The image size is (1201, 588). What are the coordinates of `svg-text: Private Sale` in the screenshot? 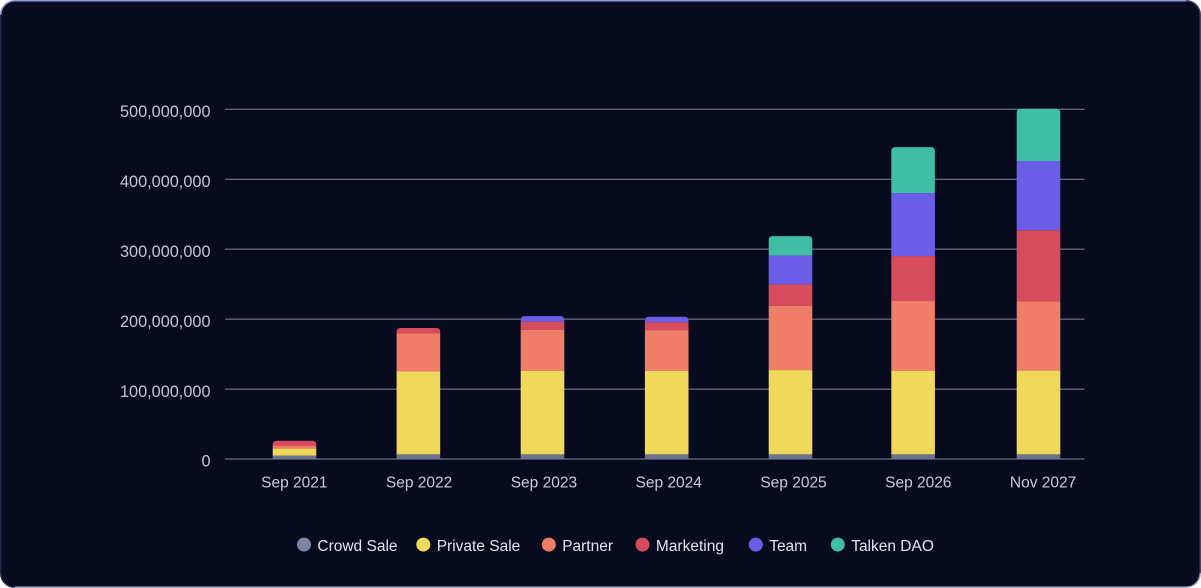 It's located at (479, 546).